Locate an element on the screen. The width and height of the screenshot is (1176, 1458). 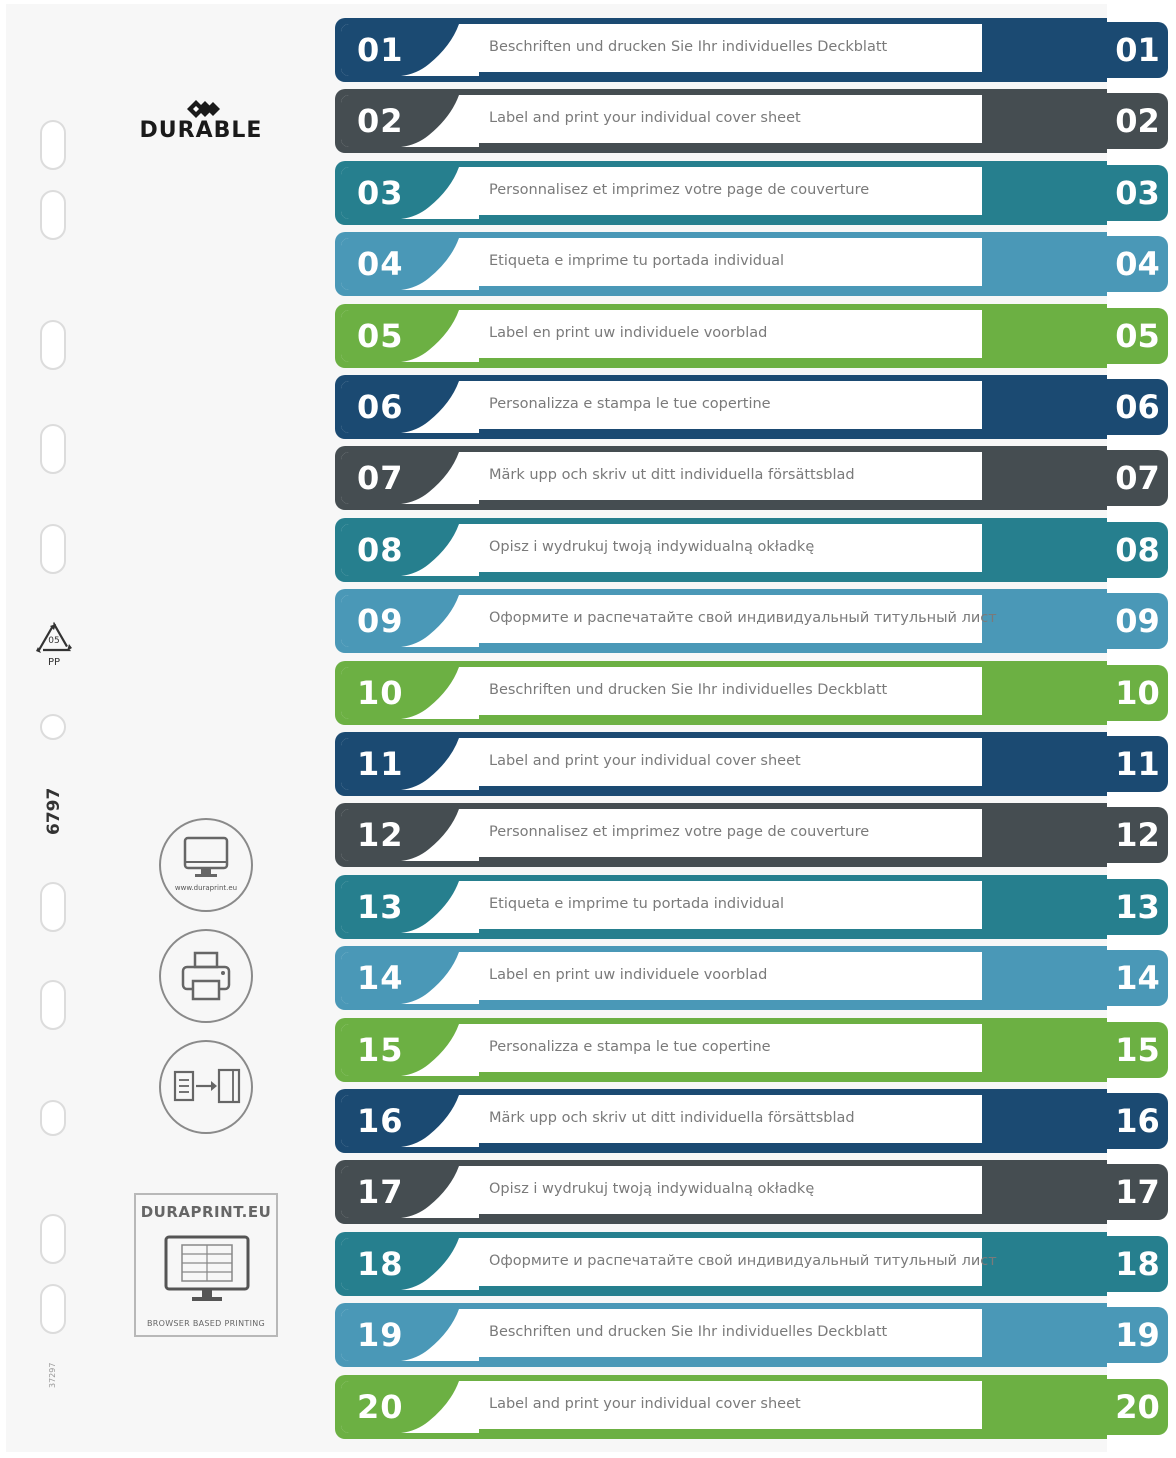
index-tab: 12 is located at coordinates (1137, 835).